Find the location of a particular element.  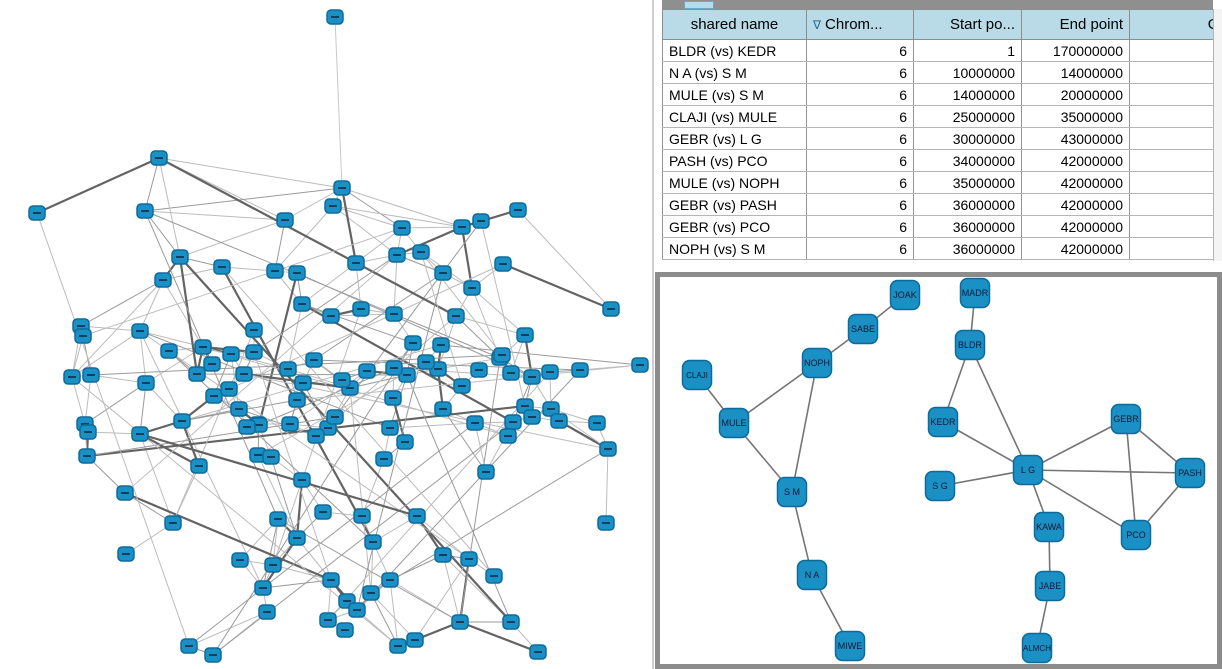

network-node: KEDR is located at coordinates (943, 422).